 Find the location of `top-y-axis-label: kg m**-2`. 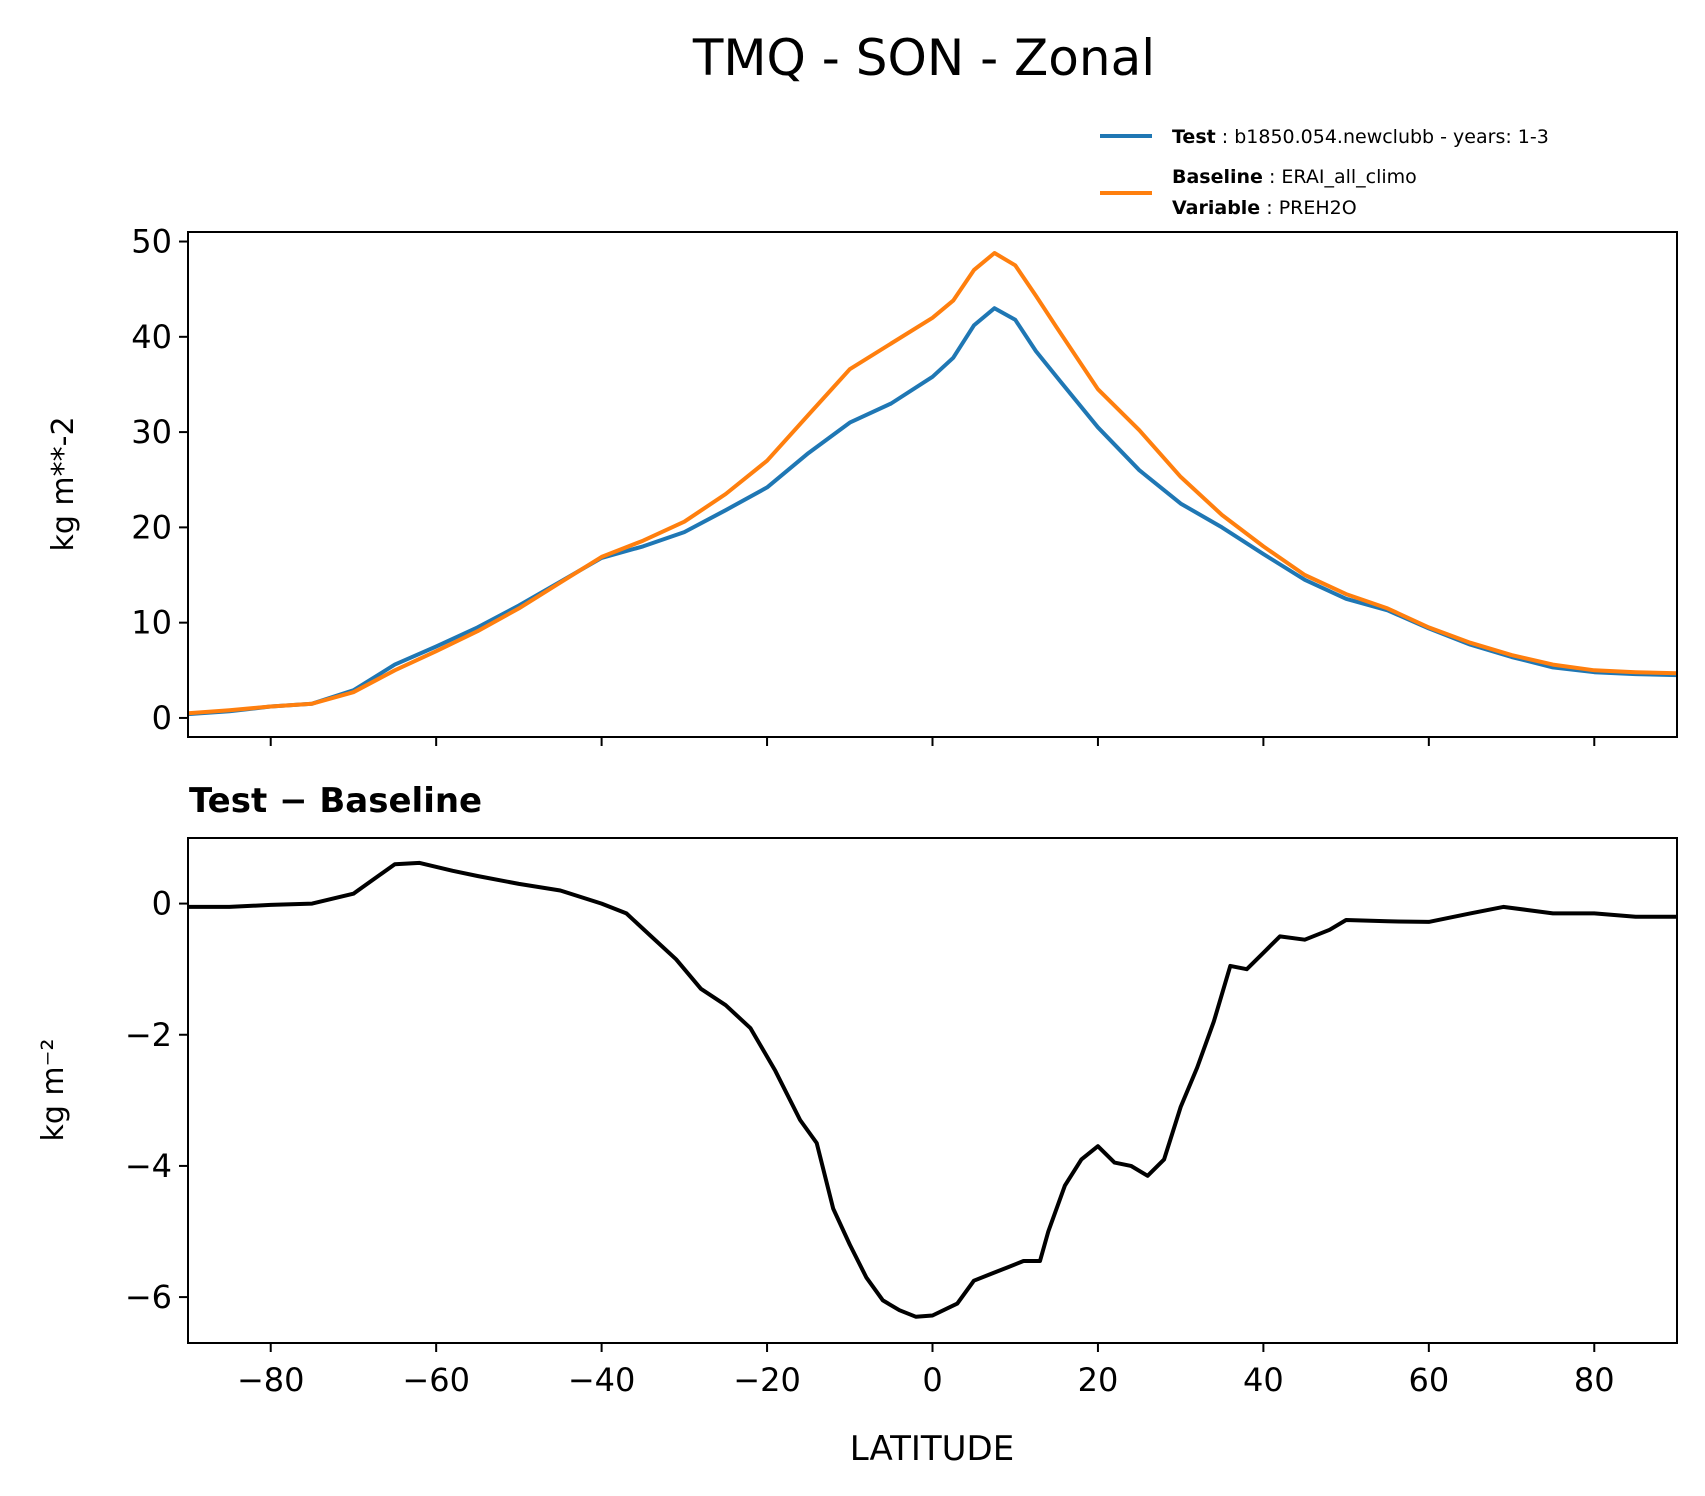

top-y-axis-label: kg m**-2 is located at coordinates (63, 483).